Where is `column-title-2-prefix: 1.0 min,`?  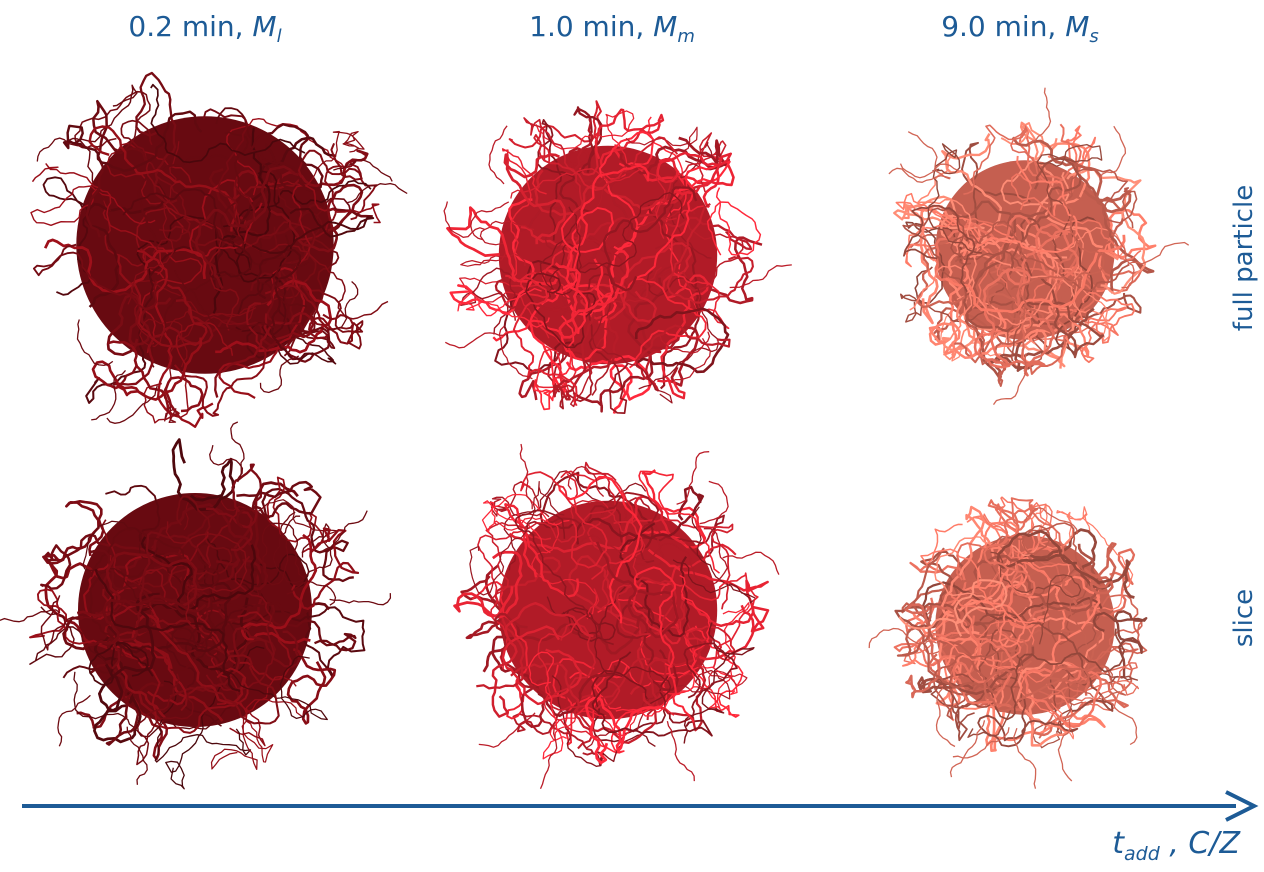 column-title-2-prefix: 1.0 min, is located at coordinates (591, 26).